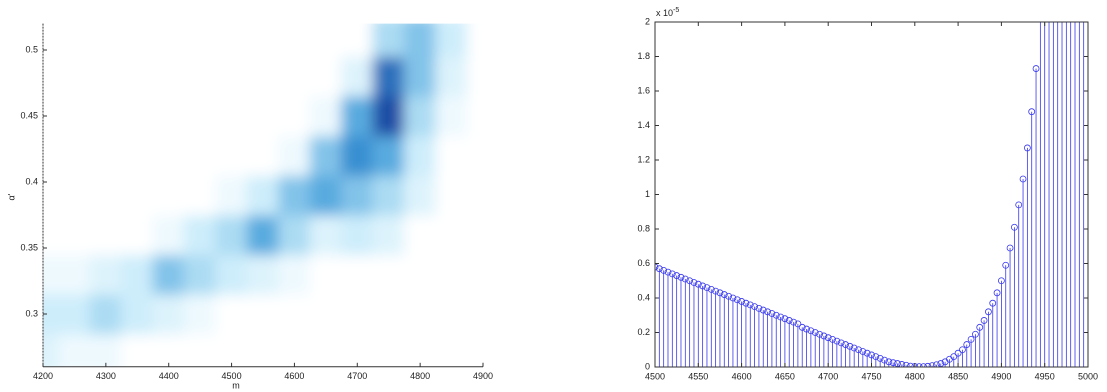 The width and height of the screenshot is (1107, 392). I want to click on x-tick-label: 4650, so click(785, 376).